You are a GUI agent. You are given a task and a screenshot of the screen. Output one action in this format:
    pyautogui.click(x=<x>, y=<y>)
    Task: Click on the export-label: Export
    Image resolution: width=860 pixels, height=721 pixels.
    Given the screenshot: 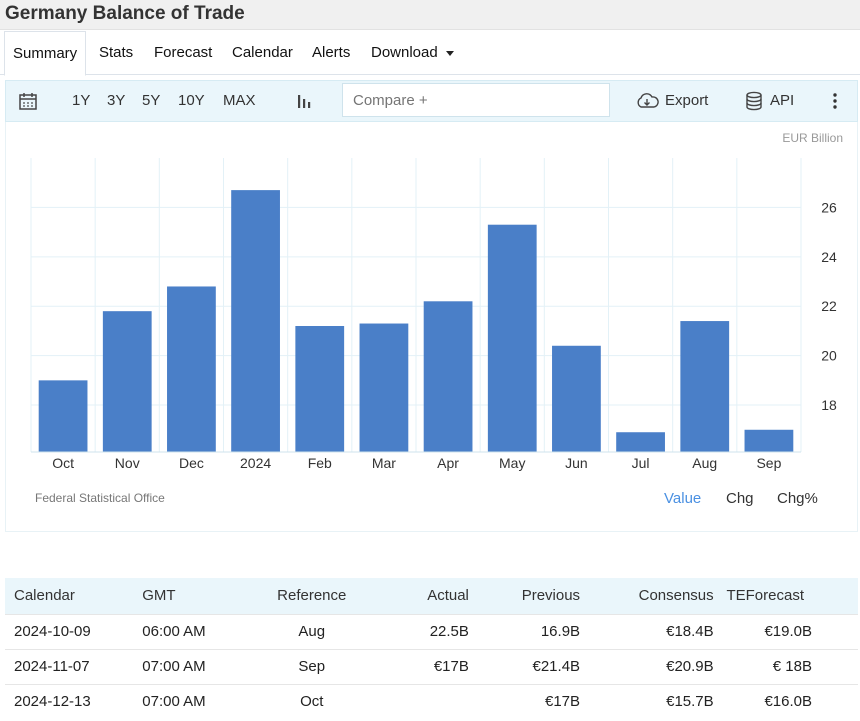 What is the action you would take?
    pyautogui.click(x=687, y=100)
    